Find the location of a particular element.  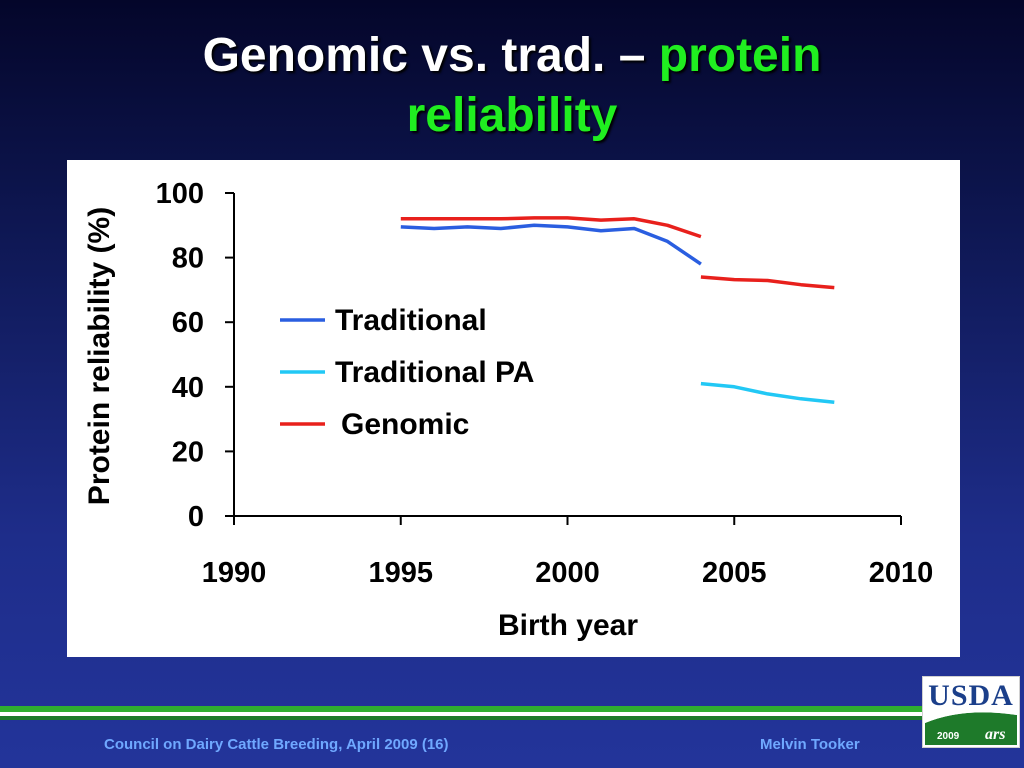

usda-logo: USDA 2009 ars is located at coordinates (971, 712).